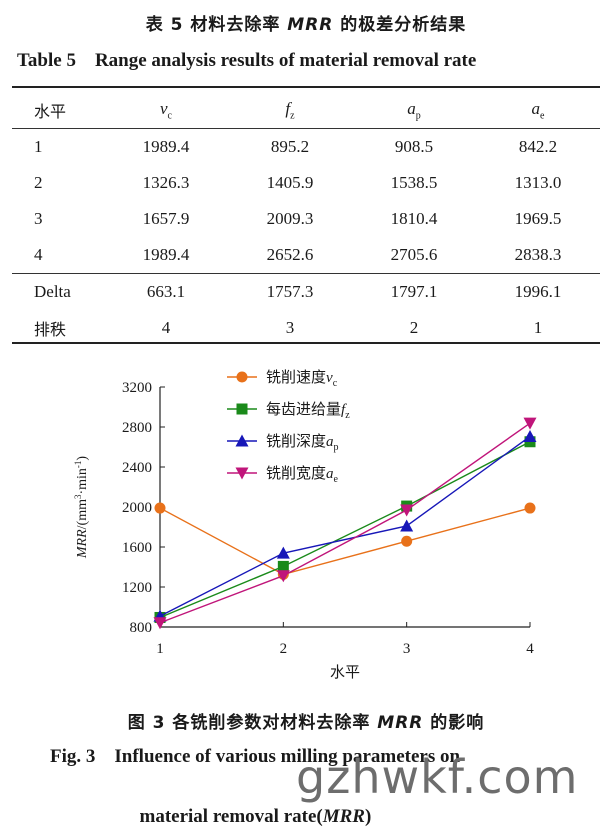  Describe the element at coordinates (38, 254) in the screenshot. I see `row-level: 4` at that location.